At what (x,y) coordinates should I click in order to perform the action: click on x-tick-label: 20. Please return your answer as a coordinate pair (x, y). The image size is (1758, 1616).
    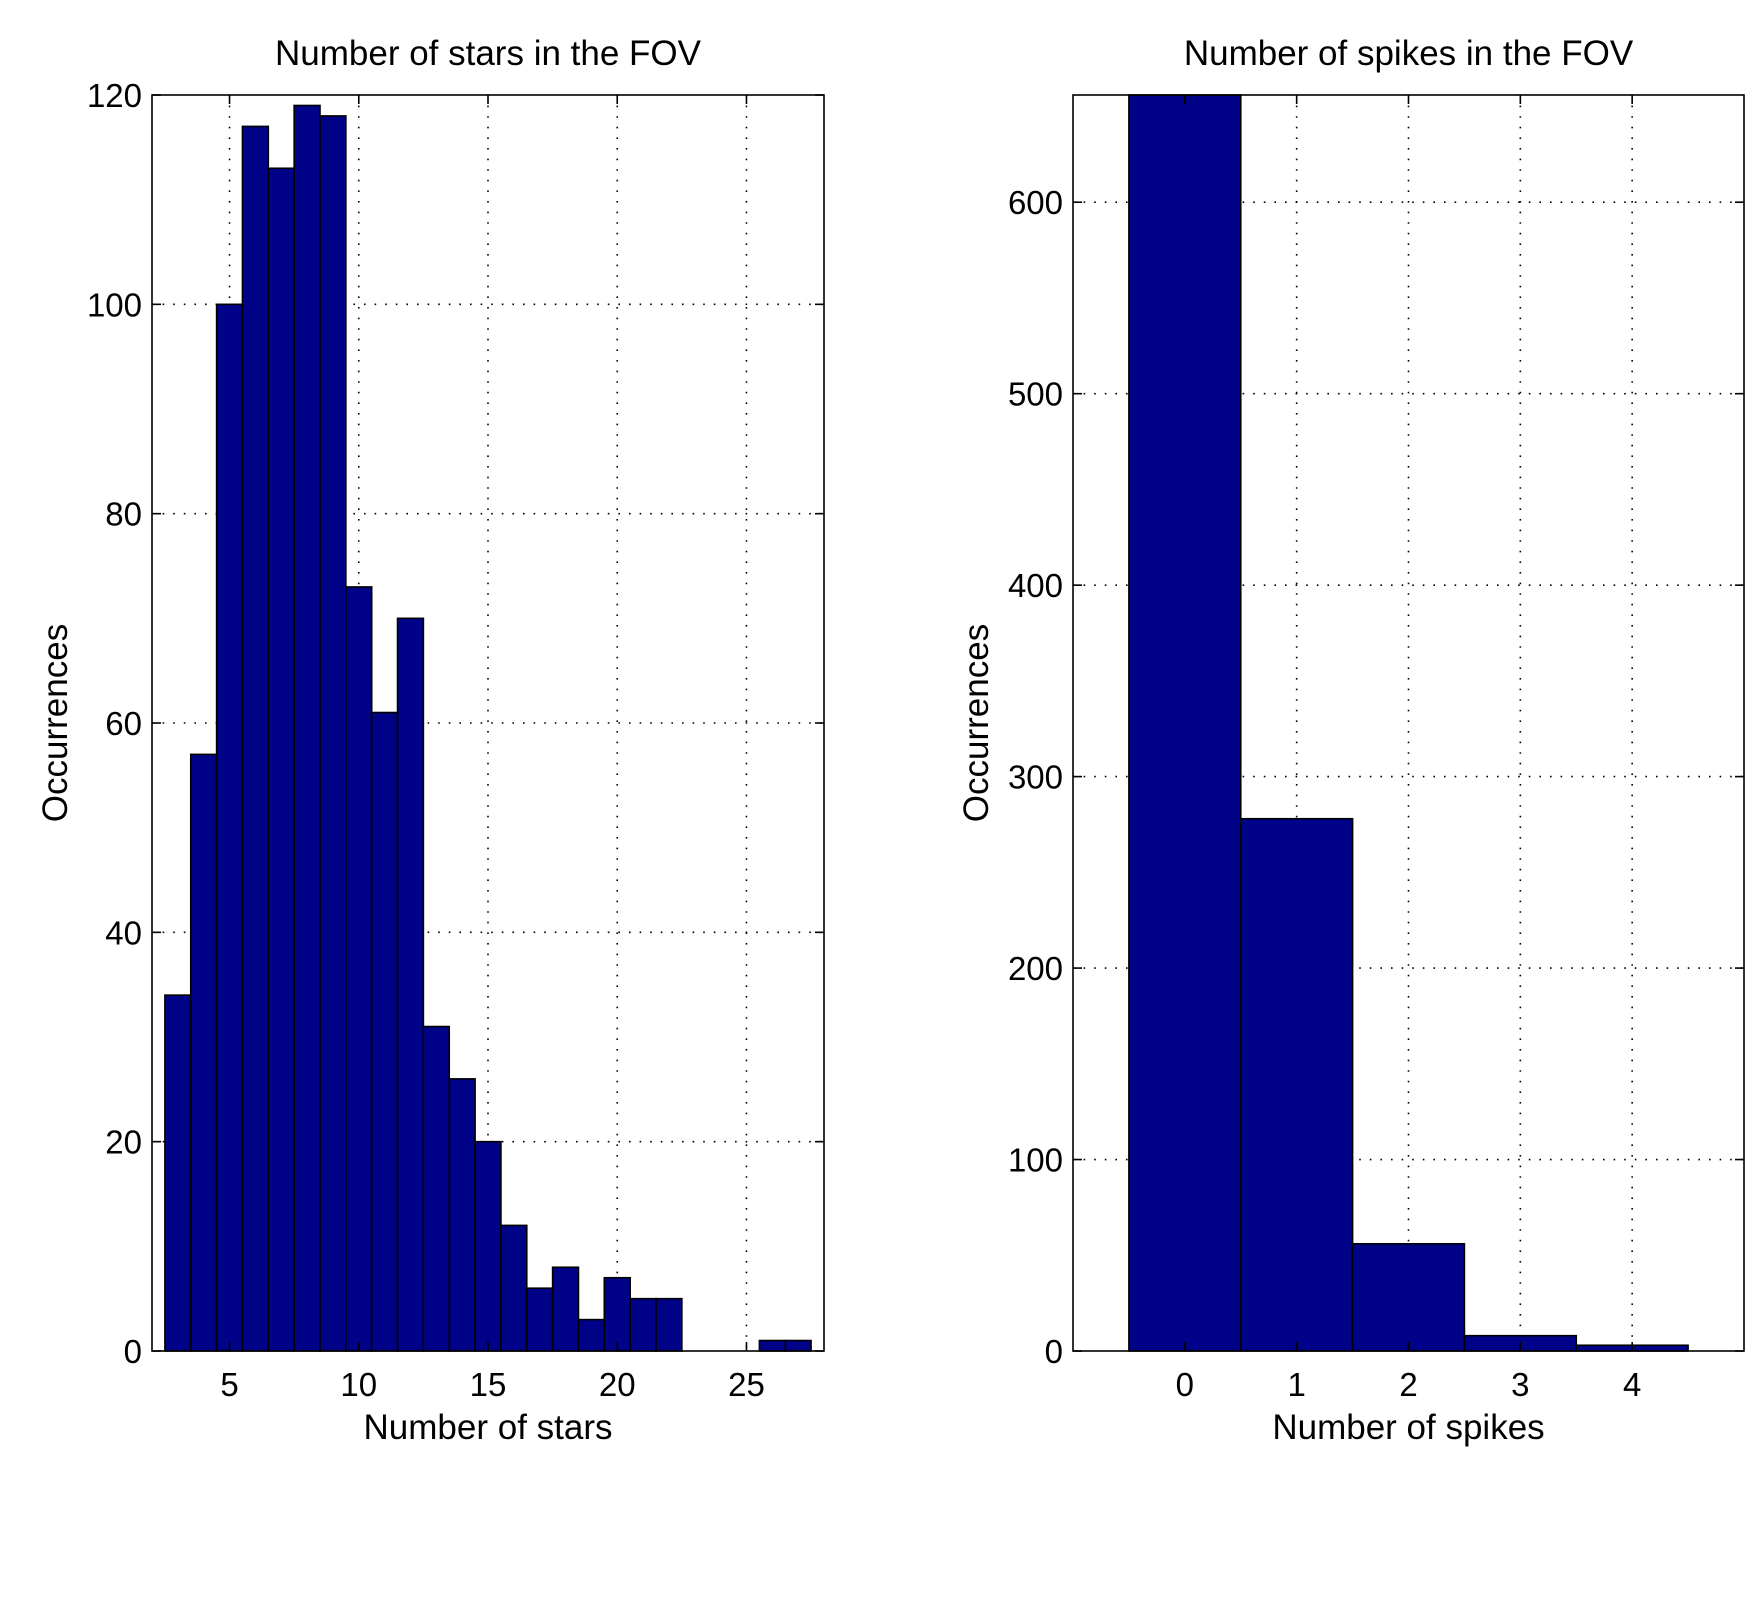
    Looking at the image, I should click on (617, 1384).